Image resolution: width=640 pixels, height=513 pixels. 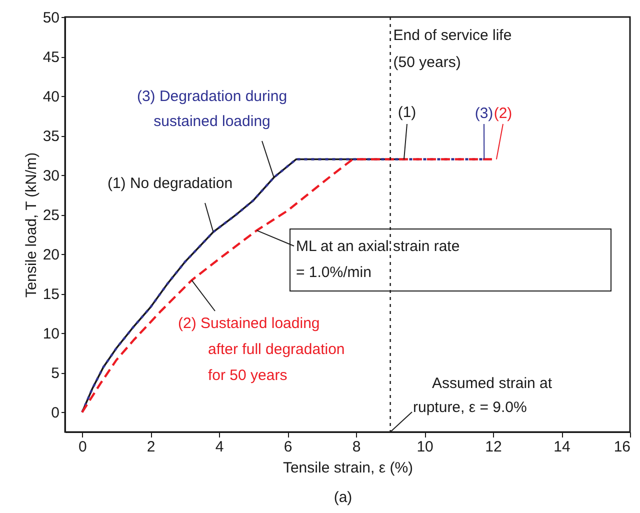 What do you see at coordinates (31, 225) in the screenshot?
I see `y-axis-title: Tensile load, T (kN/m)` at bounding box center [31, 225].